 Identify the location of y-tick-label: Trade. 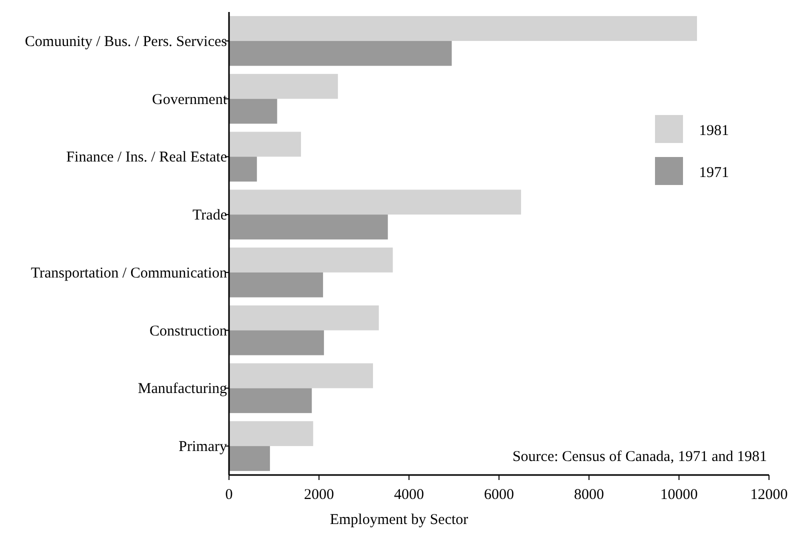
(210, 216).